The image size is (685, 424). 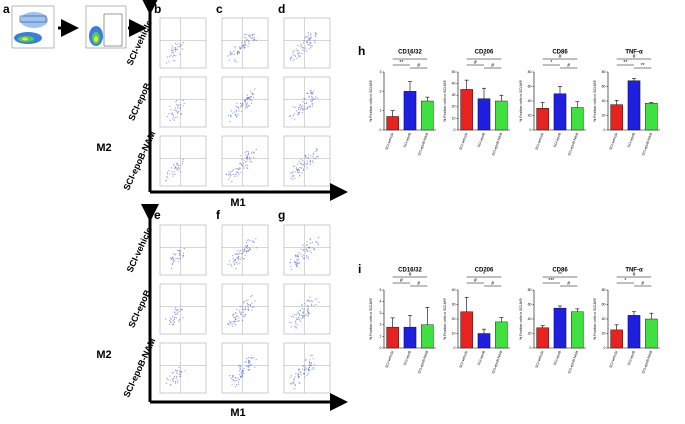 What do you see at coordinates (551, 281) in the screenshot?
I see `significance-label: ***` at bounding box center [551, 281].